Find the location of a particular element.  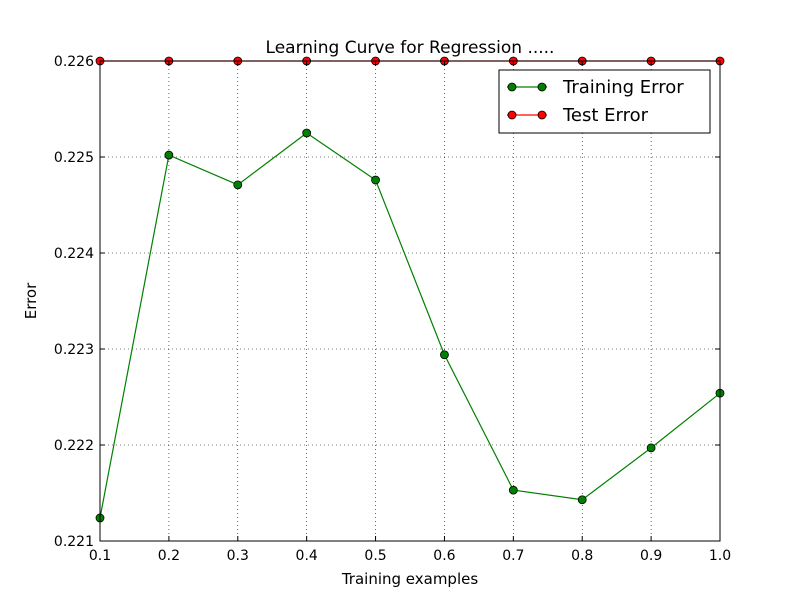

y-tick-label: 0.223 is located at coordinates (74, 350).